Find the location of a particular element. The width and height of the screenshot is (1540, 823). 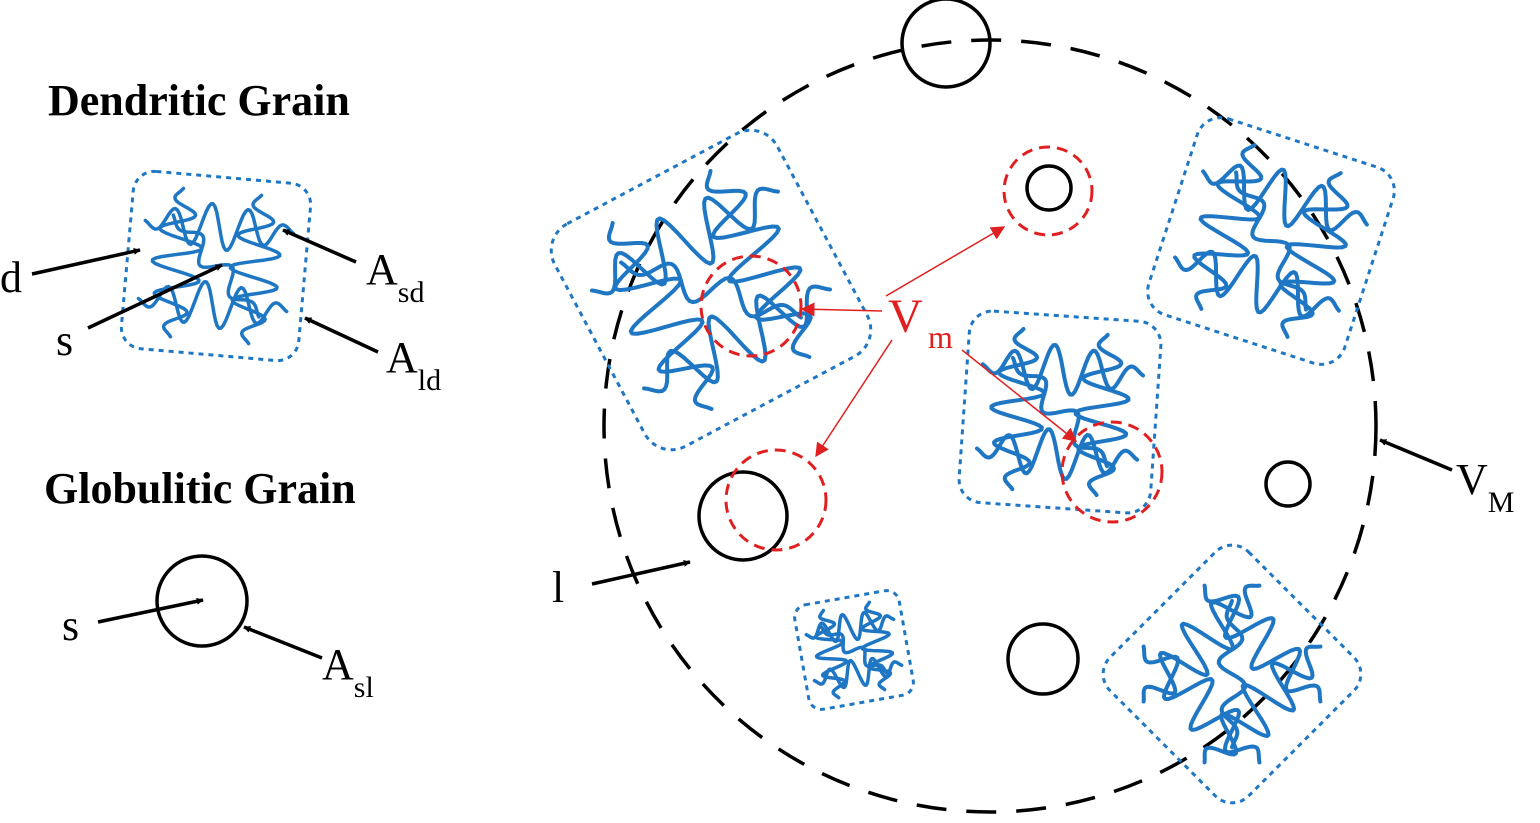

label-l: l is located at coordinates (558, 587).